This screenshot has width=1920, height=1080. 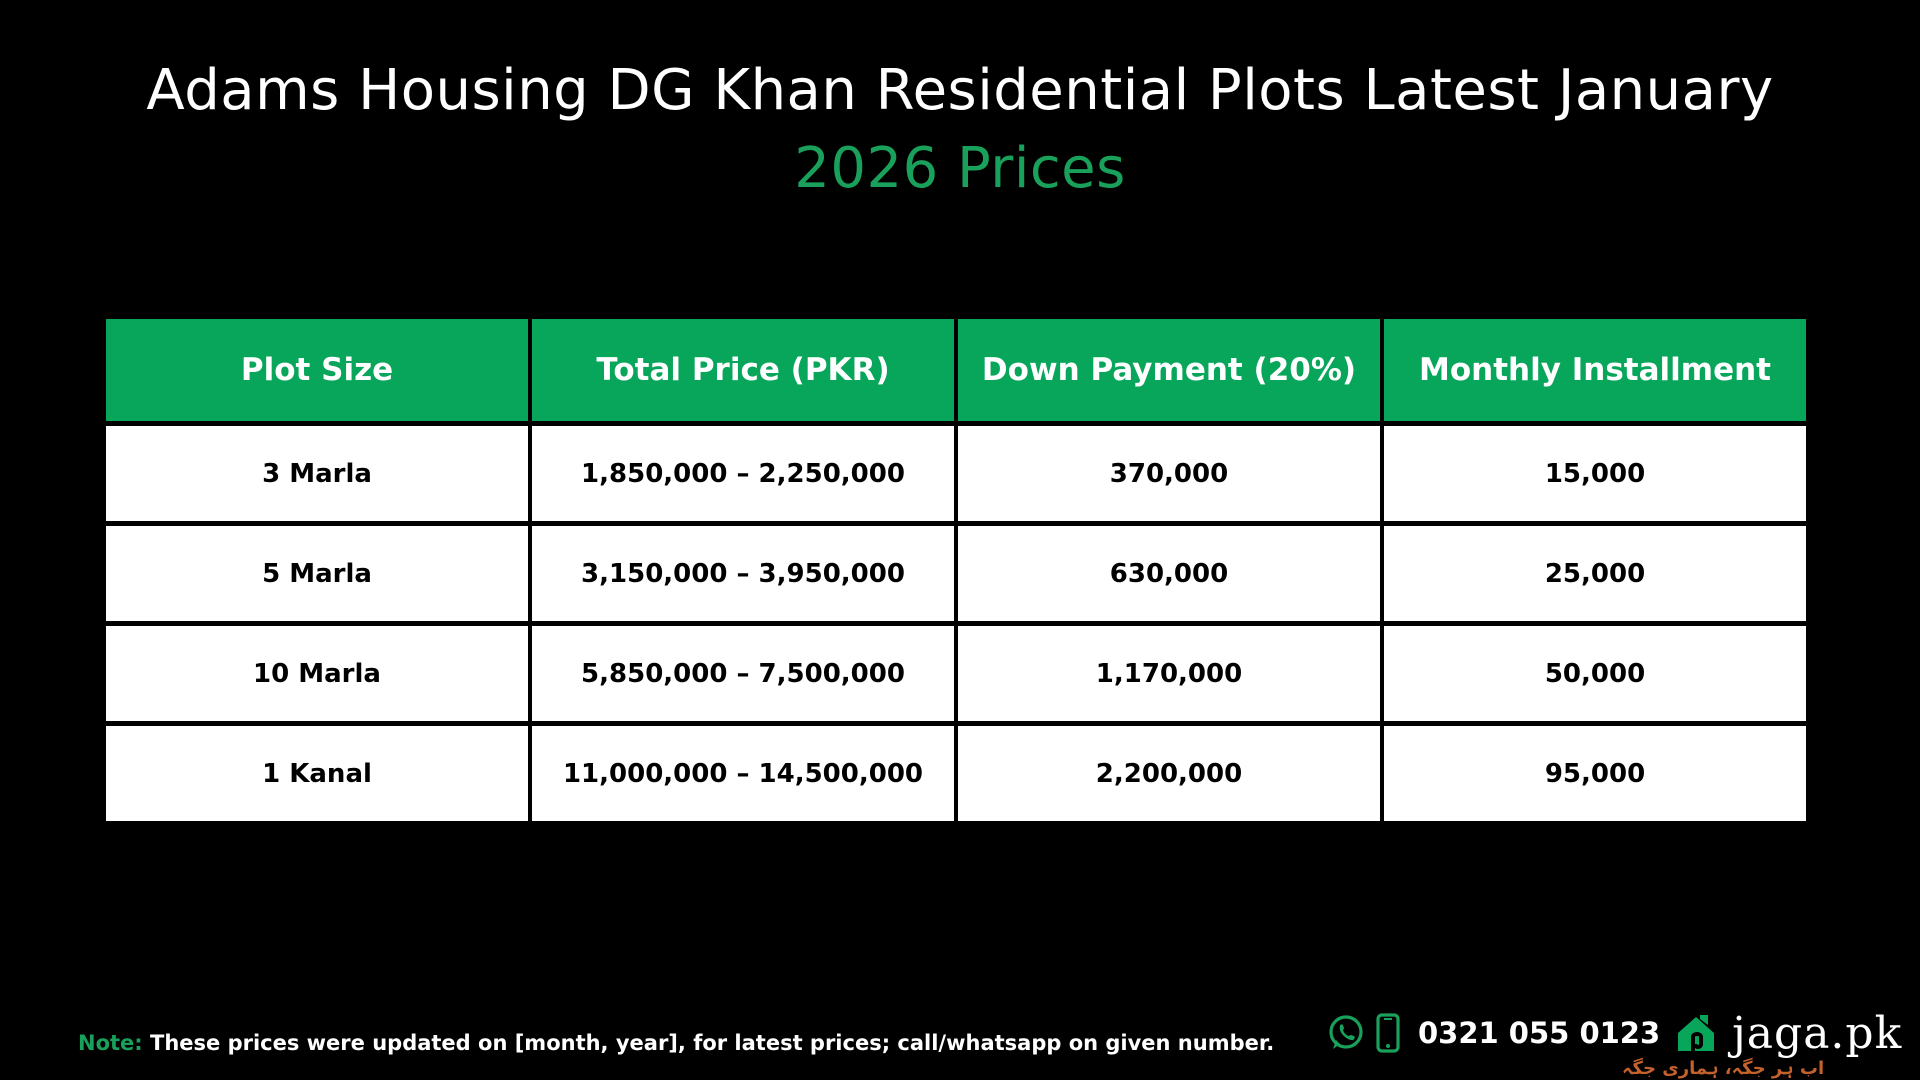 I want to click on cell-monthly-installment: 15,000, so click(x=1595, y=473).